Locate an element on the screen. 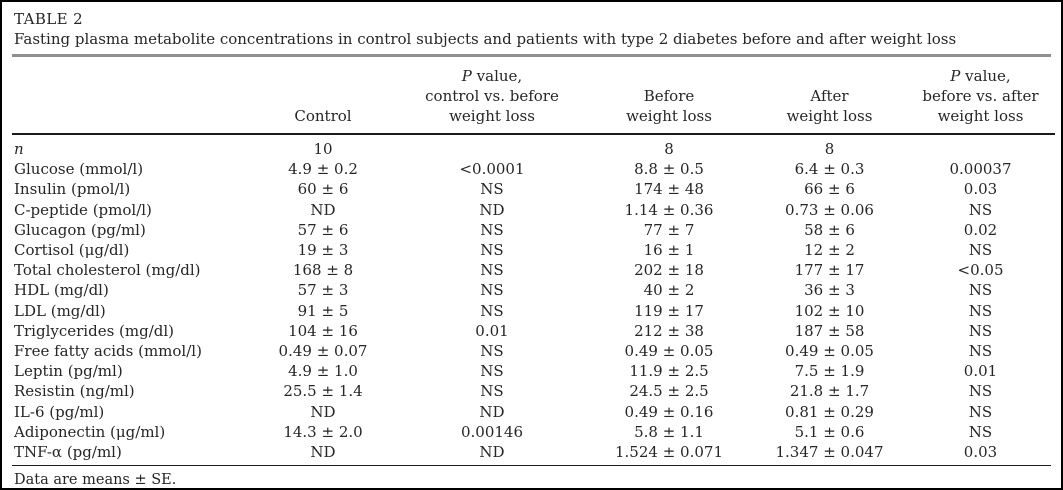 Image resolution: width=1063 pixels, height=490 pixels. cell-value: <0.05 is located at coordinates (980, 270).